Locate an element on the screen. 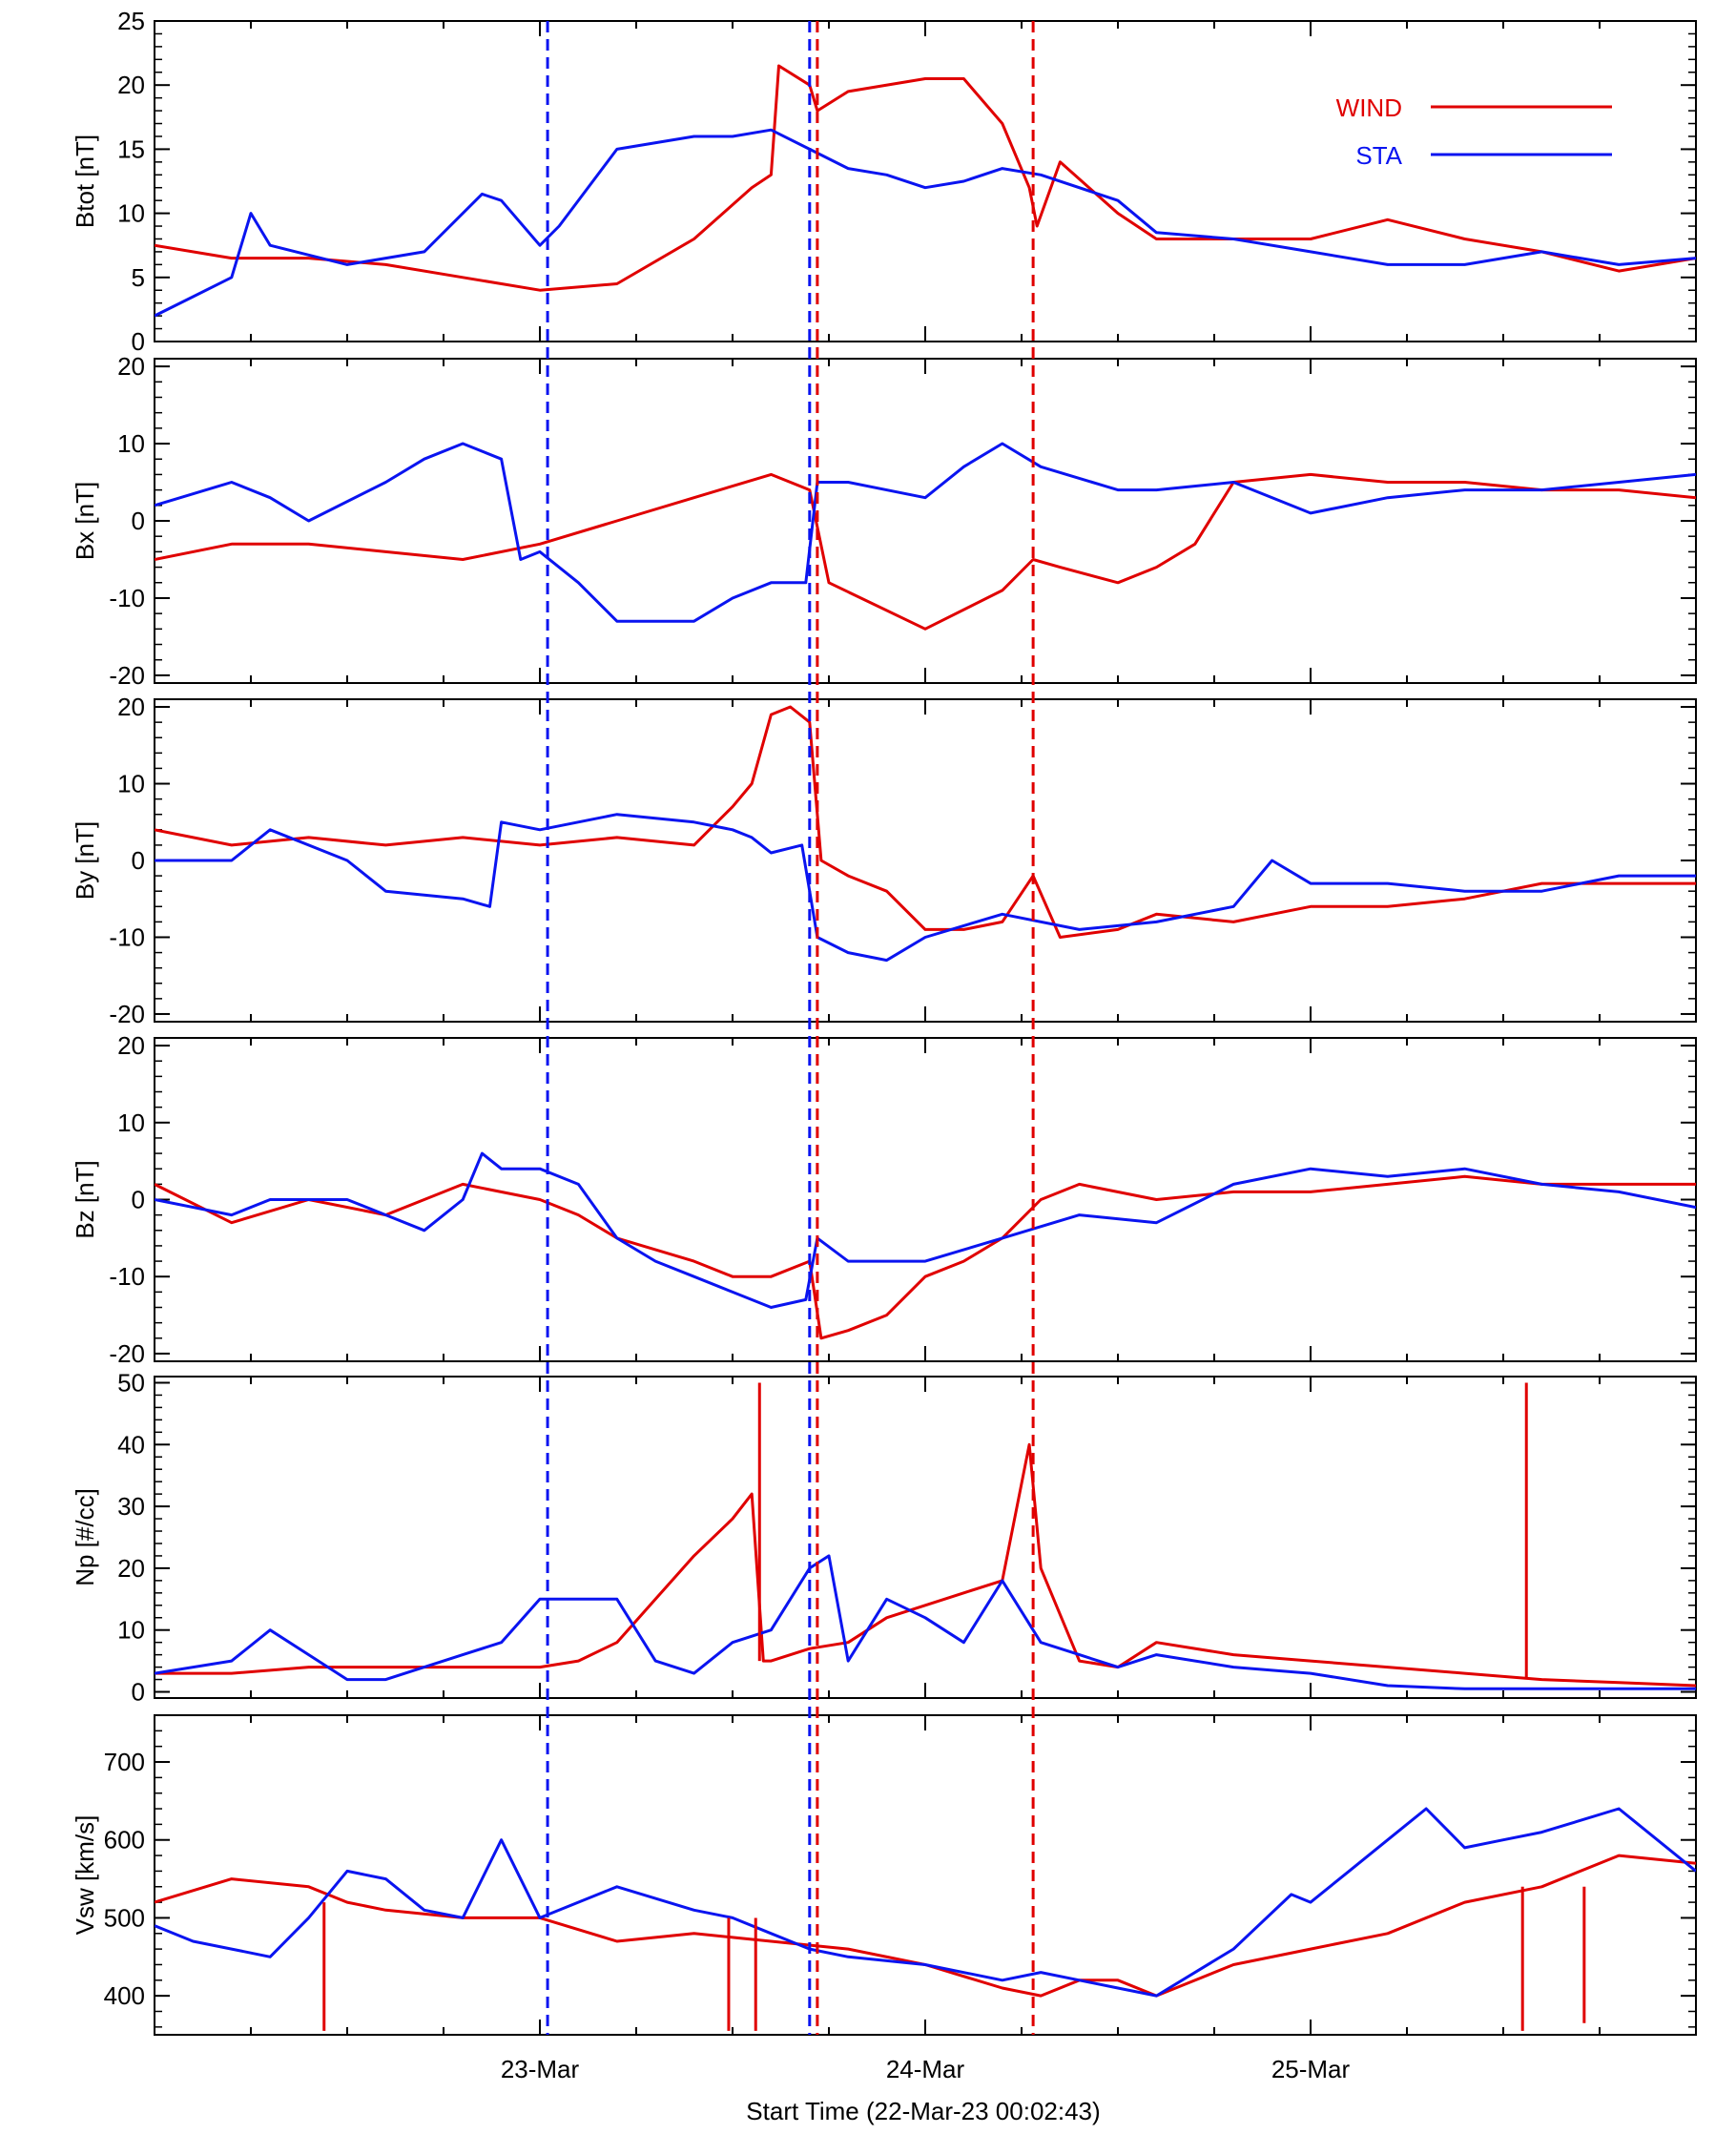 This screenshot has height=2134, width=1736. y-axis-label: Bz [nT] is located at coordinates (85, 1199).